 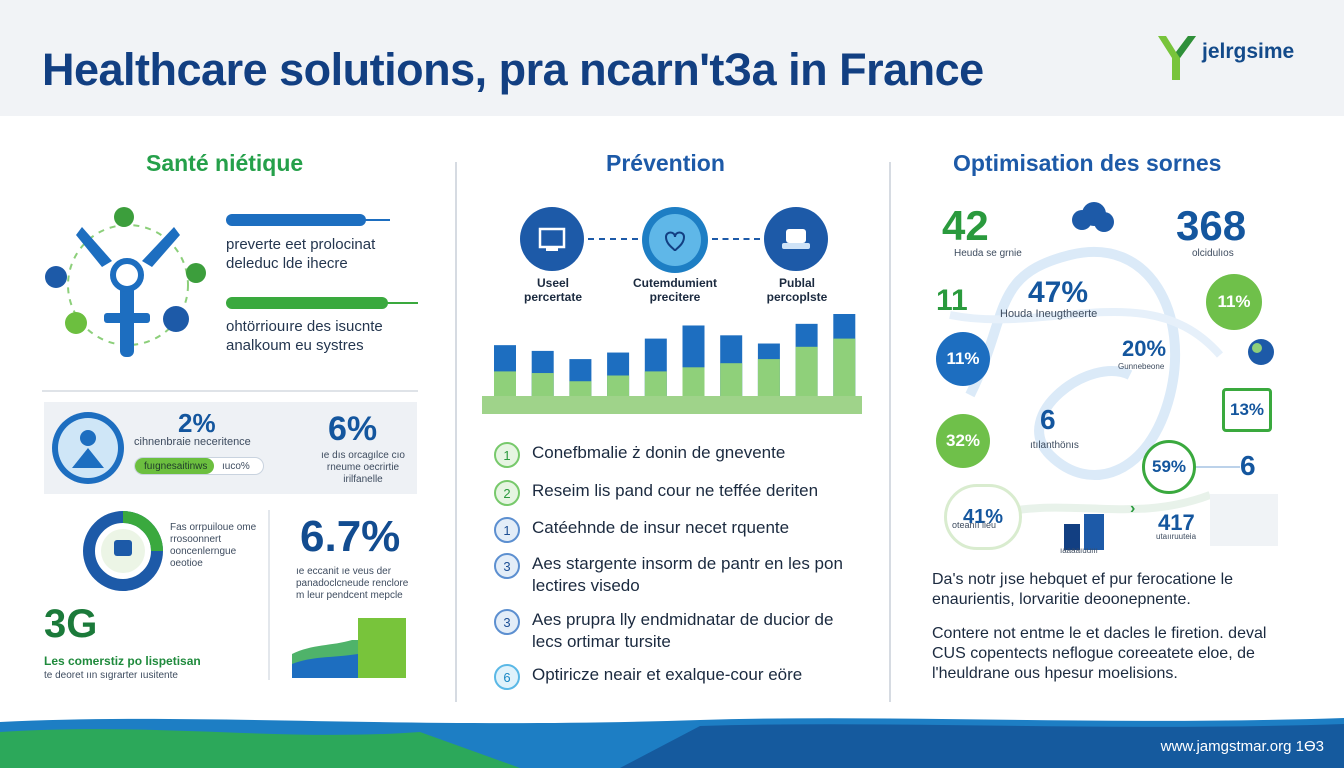 What do you see at coordinates (665, 163) in the screenshot?
I see `middle-column-title: Prévention` at bounding box center [665, 163].